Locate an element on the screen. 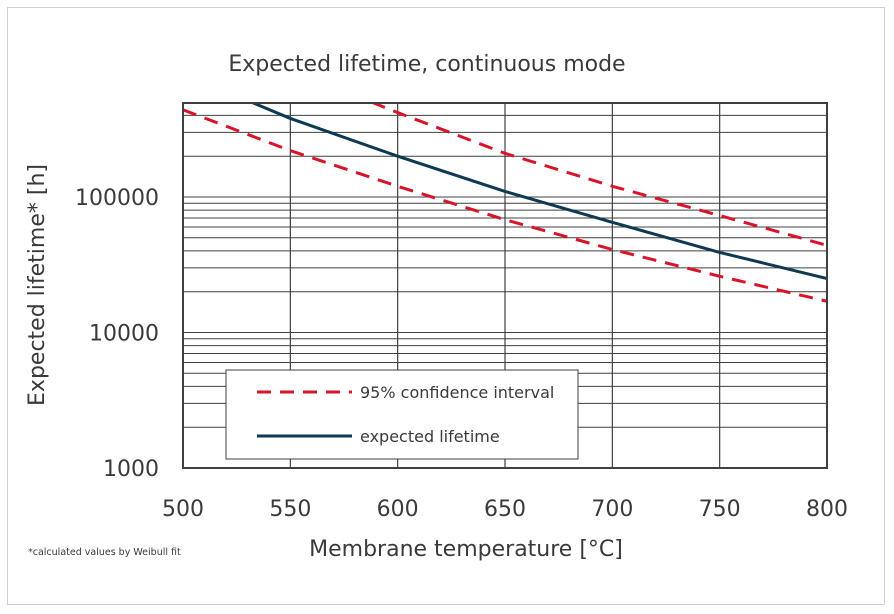  legend-label-confidence: 95% confidence interval is located at coordinates (457, 392).